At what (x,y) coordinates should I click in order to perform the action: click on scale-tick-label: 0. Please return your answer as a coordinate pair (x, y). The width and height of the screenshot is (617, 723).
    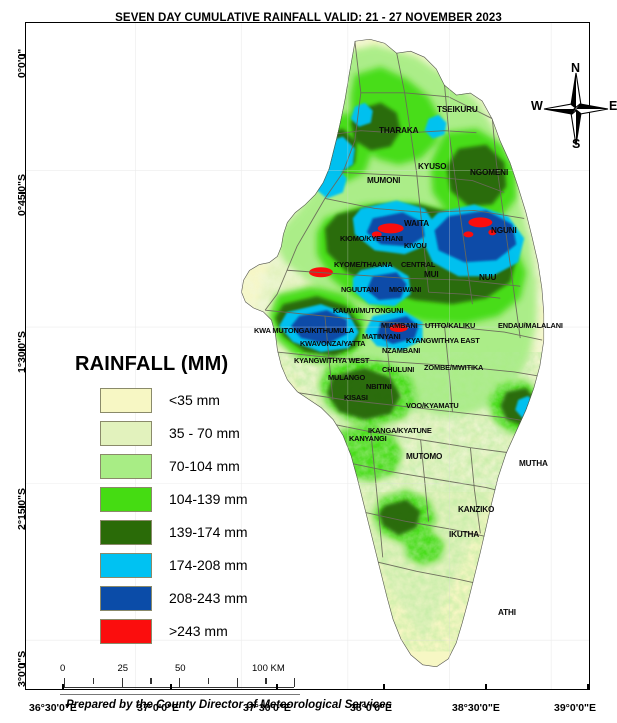
    Looking at the image, I should click on (63, 668).